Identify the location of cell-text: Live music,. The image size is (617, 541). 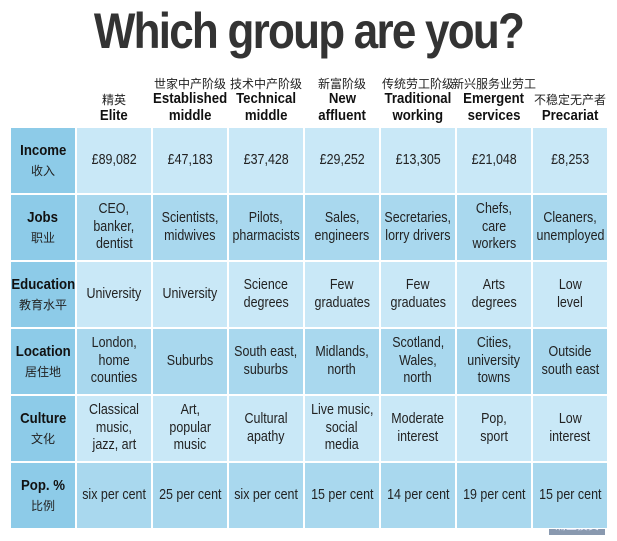
(342, 409).